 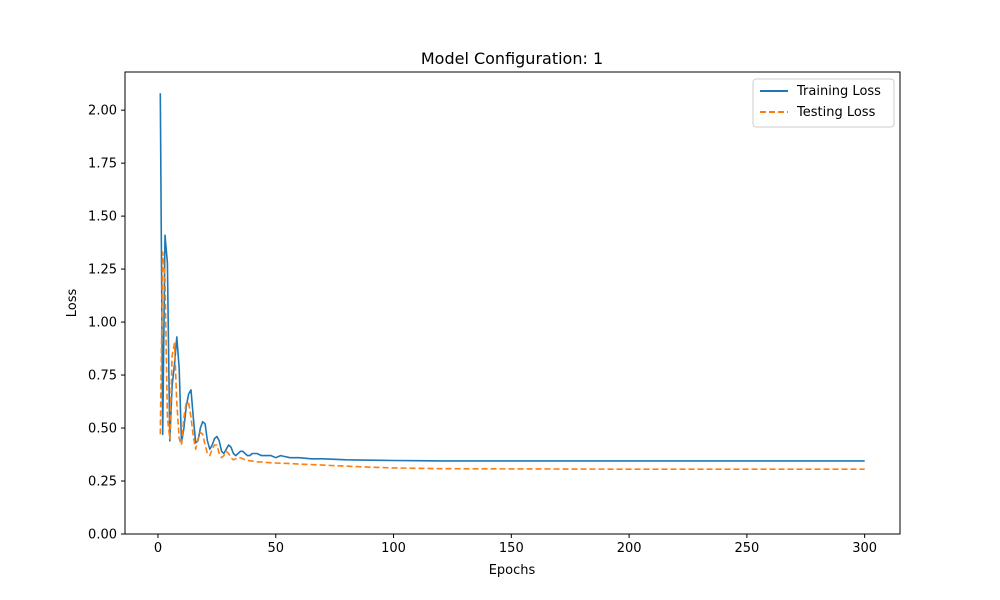 What do you see at coordinates (102, 482) in the screenshot?
I see `y-tick-label: 0.25` at bounding box center [102, 482].